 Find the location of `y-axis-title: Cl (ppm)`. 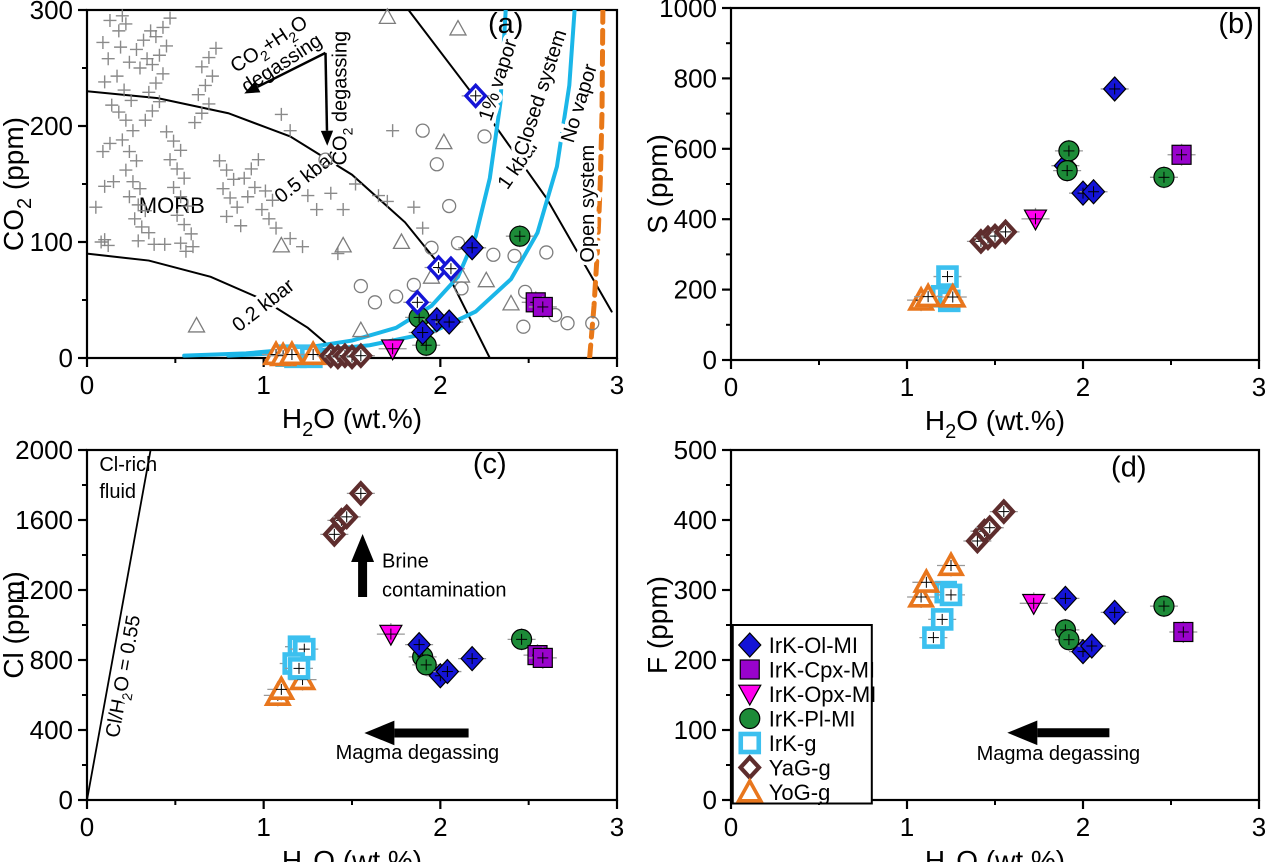

y-axis-title: Cl (ppm) is located at coordinates (14, 624).